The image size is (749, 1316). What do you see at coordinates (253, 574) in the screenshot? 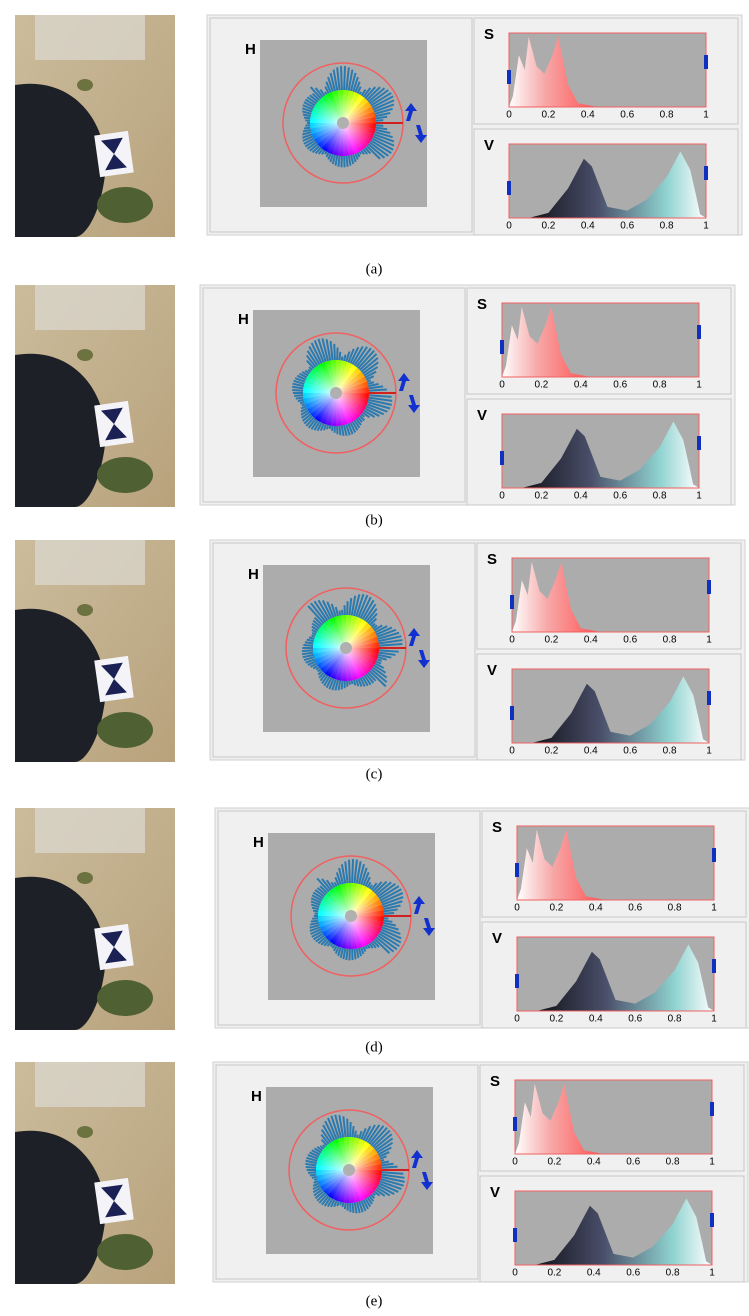
I see `h-label: H` at bounding box center [253, 574].